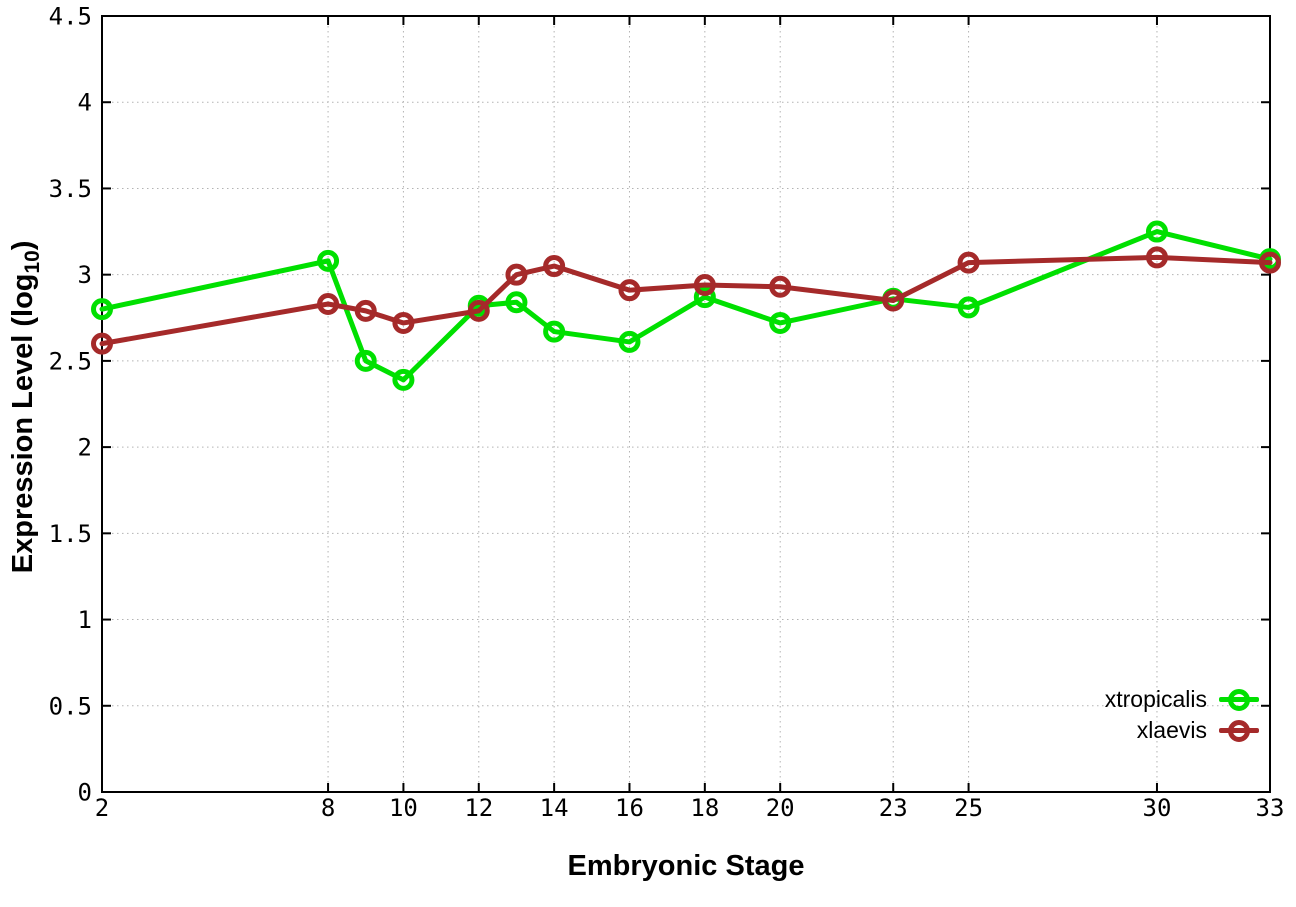 The width and height of the screenshot is (1296, 907). I want to click on legend-label-xtropicalis: xtropicalis, so click(1155, 699).